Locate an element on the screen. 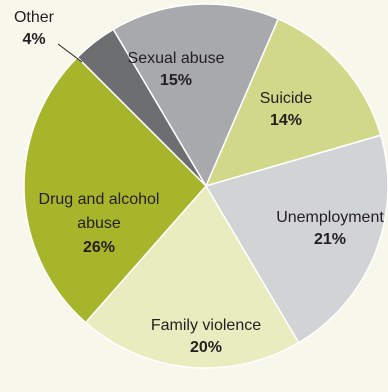  slice-label-sexual-abuse: Sexual abuse is located at coordinates (176, 58).